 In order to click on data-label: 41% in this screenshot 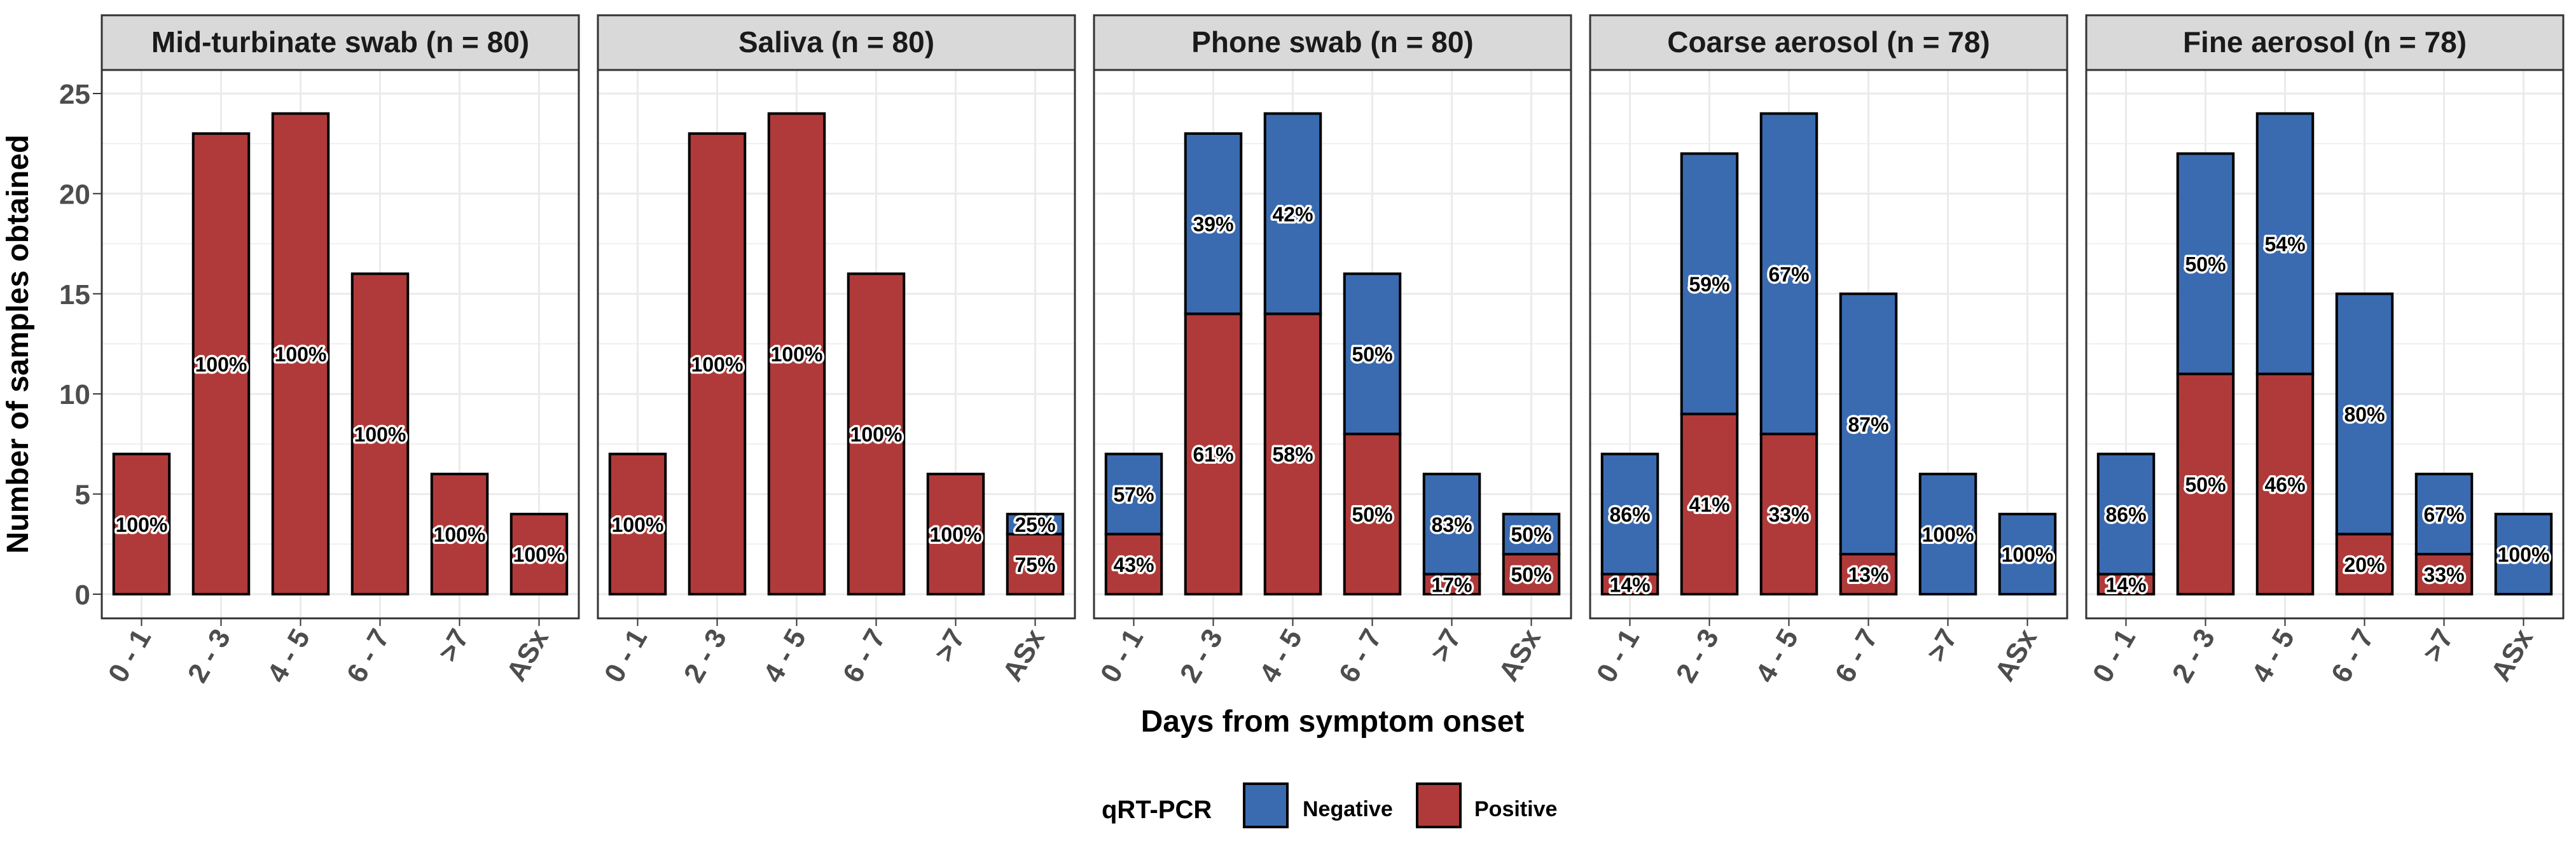, I will do `click(1709, 505)`.